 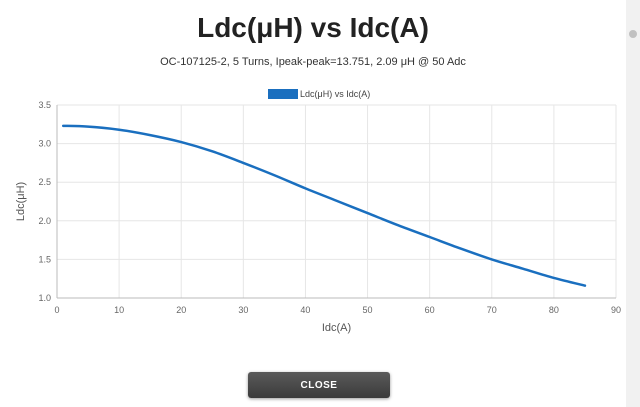 What do you see at coordinates (633, 203) in the screenshot?
I see `scrollbar-track` at bounding box center [633, 203].